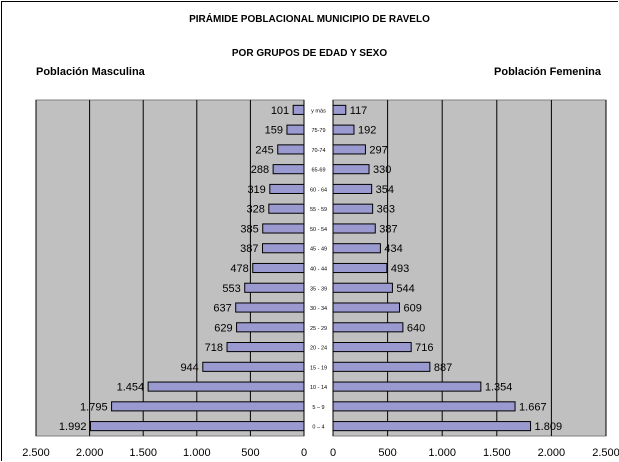 The height and width of the screenshot is (462, 619). What do you see at coordinates (304, 453) in the screenshot?
I see `male-axis-tick-label: 0` at bounding box center [304, 453].